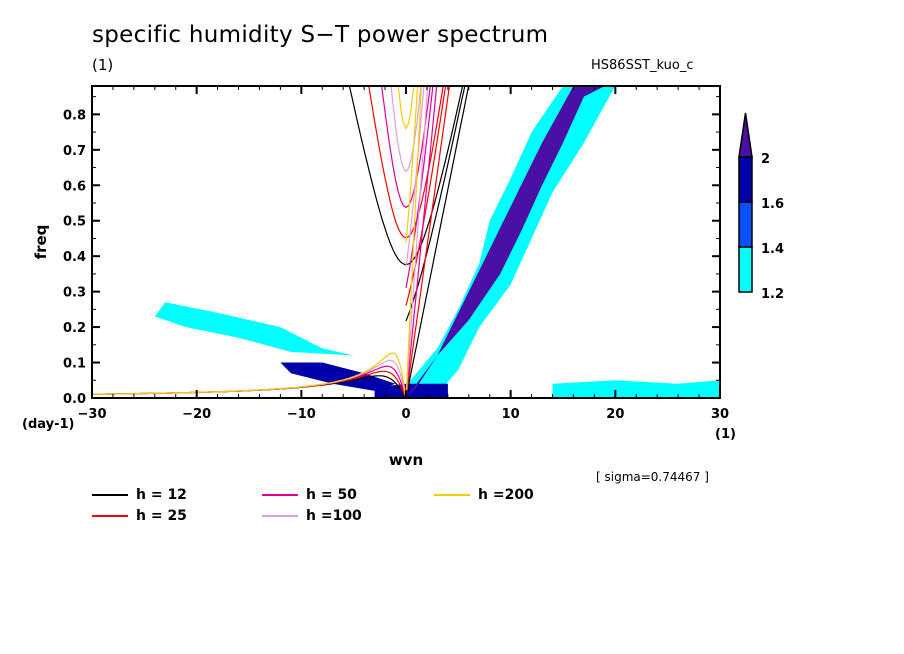  I want to click on heat-region-rossby-band-lower, so click(338, 376).